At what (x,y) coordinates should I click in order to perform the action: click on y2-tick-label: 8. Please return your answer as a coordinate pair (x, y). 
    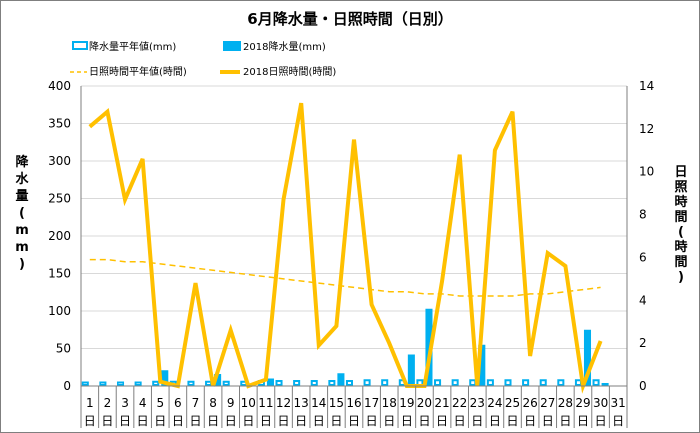
    Looking at the image, I should click on (643, 215).